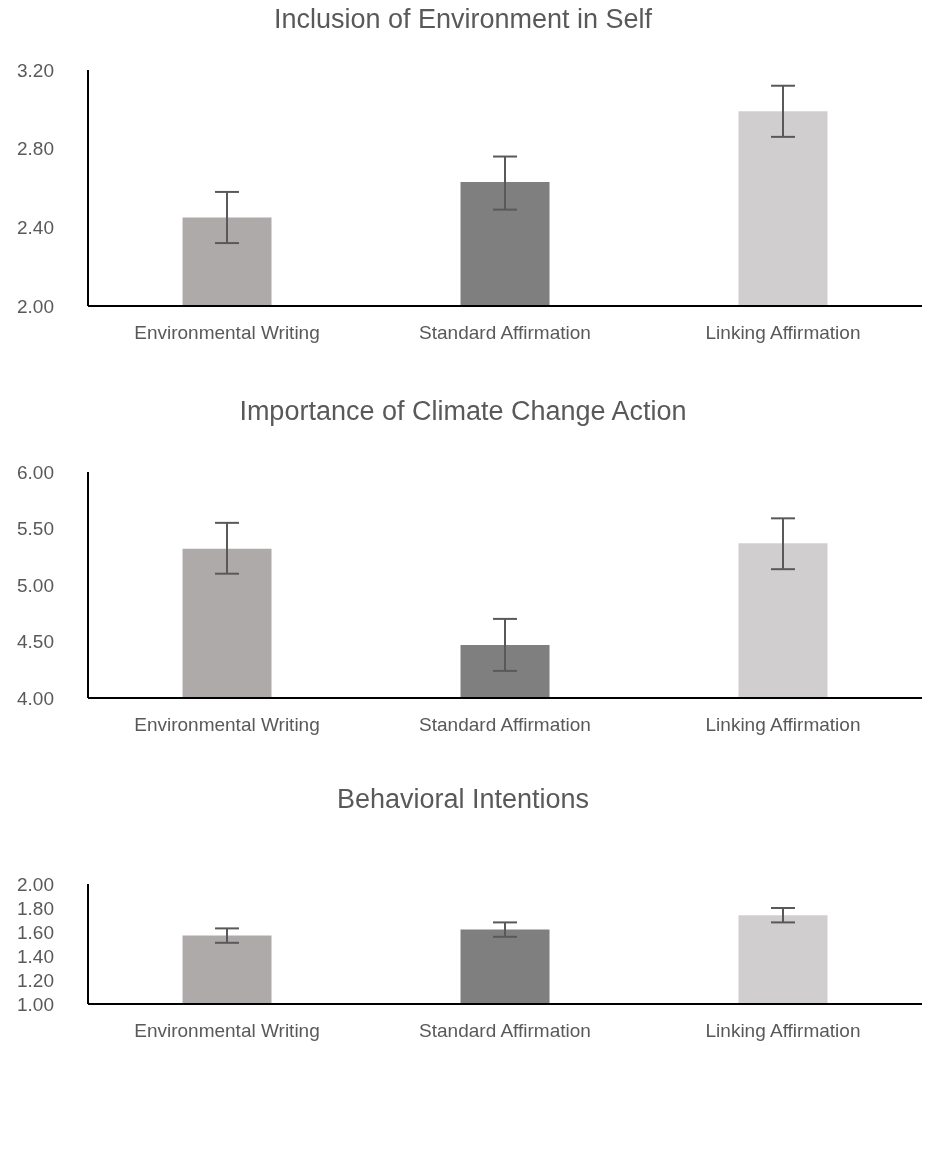 The height and width of the screenshot is (1157, 926). I want to click on chart-title: Behavioral Intentions, so click(463, 799).